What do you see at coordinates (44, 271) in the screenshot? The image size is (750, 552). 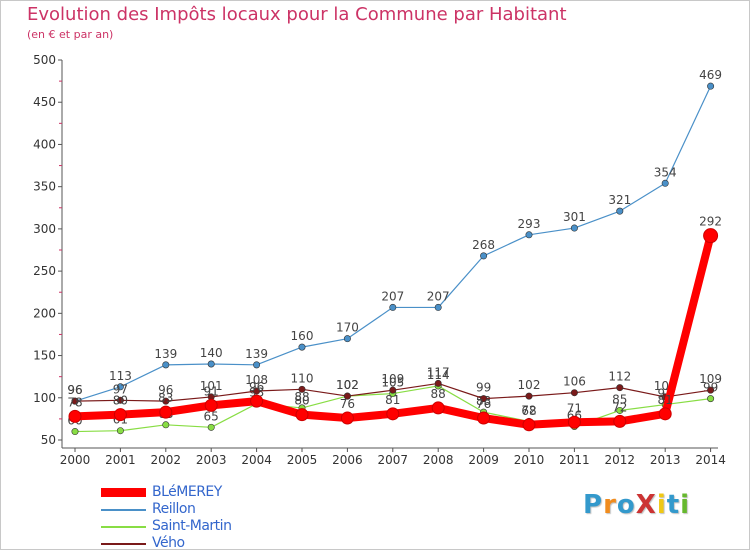 I see `y-tick-label: 250` at bounding box center [44, 271].